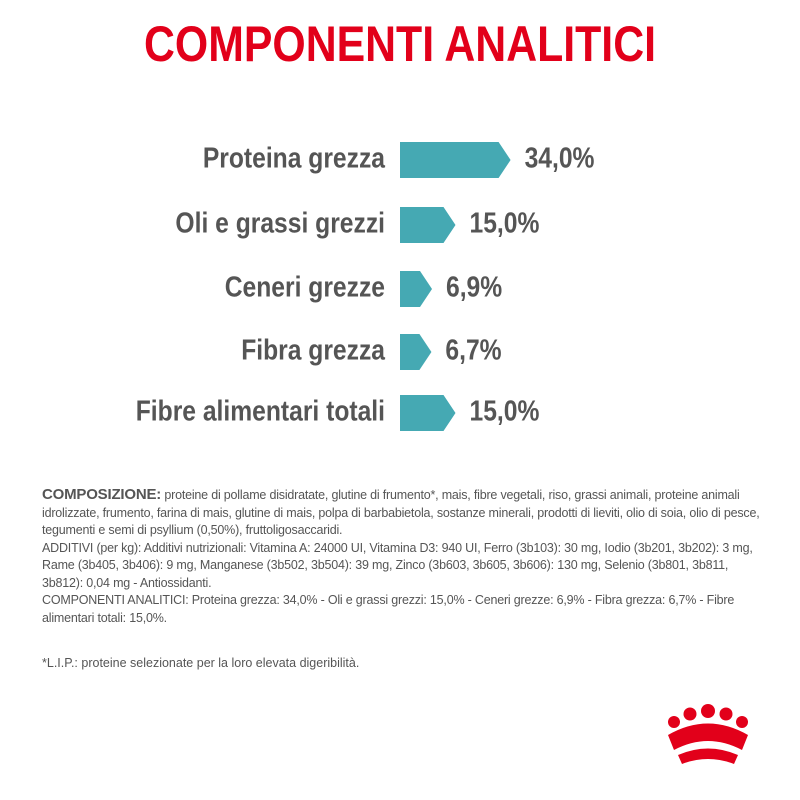  I want to click on category-label: Proteina grezza, so click(294, 158).